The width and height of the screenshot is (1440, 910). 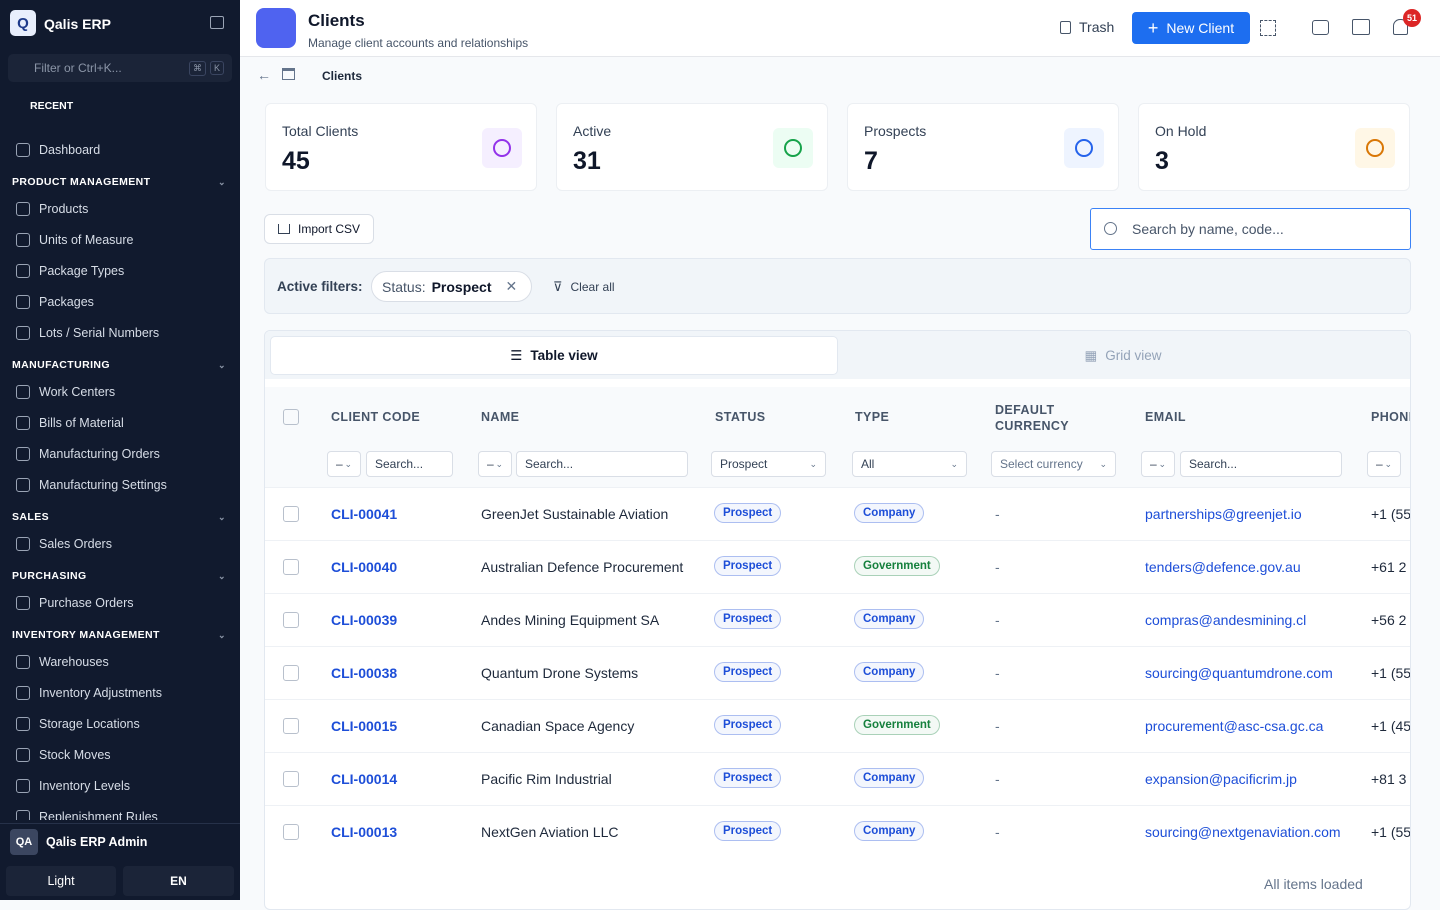 I want to click on nav-item: Units of Measure, so click(x=120, y=239).